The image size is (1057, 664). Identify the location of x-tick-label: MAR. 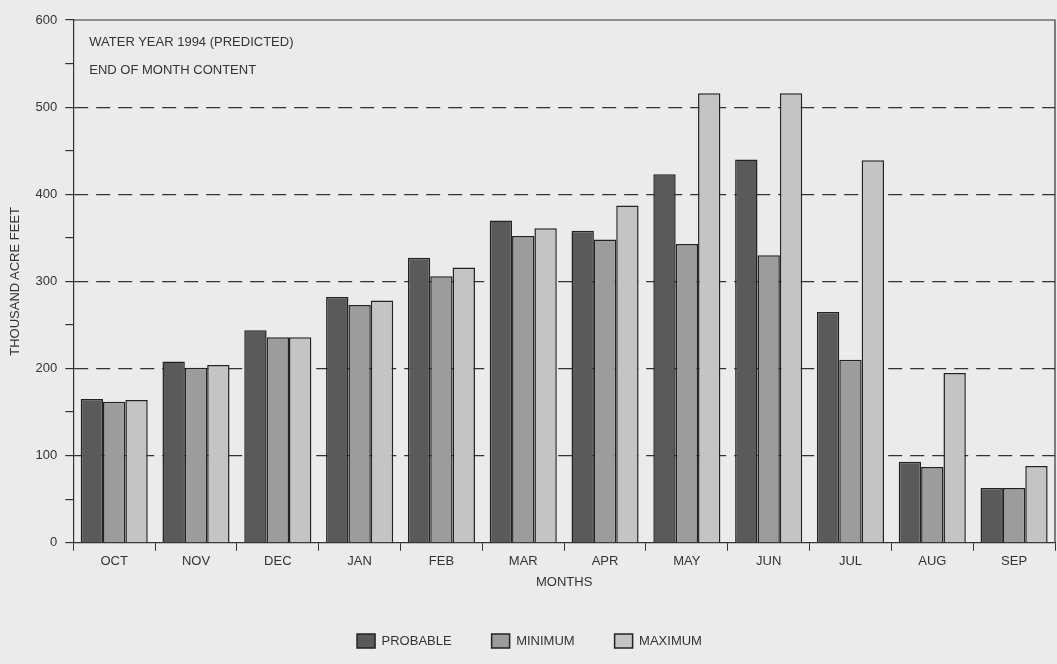
(523, 561).